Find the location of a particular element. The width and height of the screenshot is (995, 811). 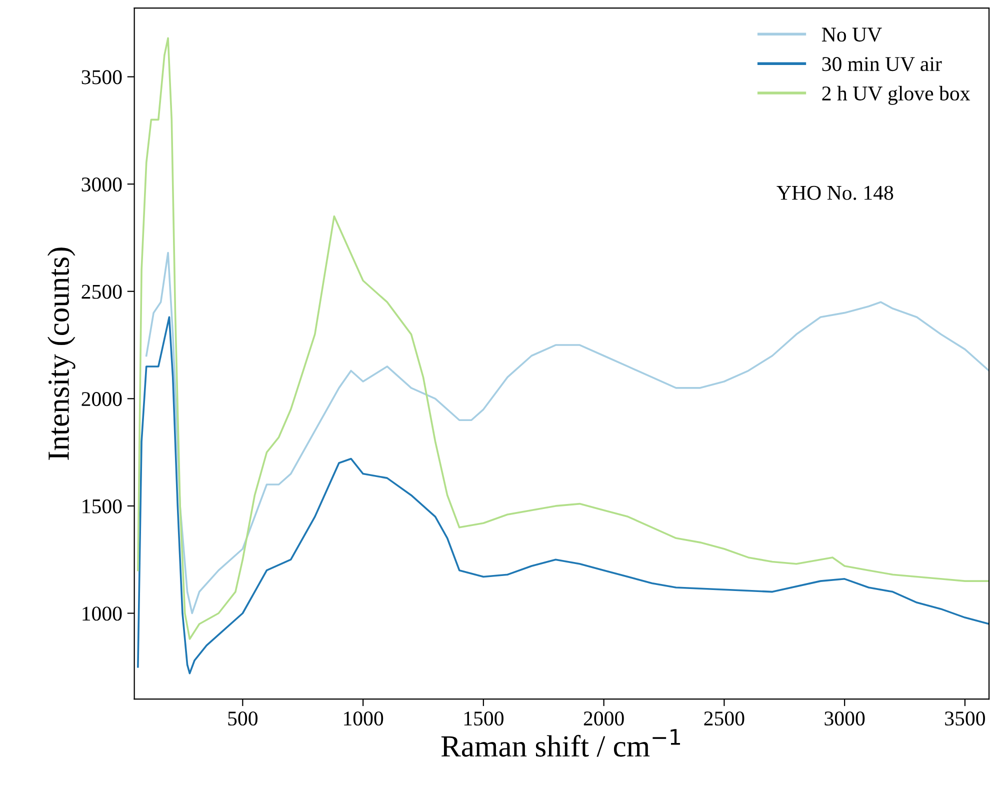

x-tick-label: 2500 is located at coordinates (724, 718).